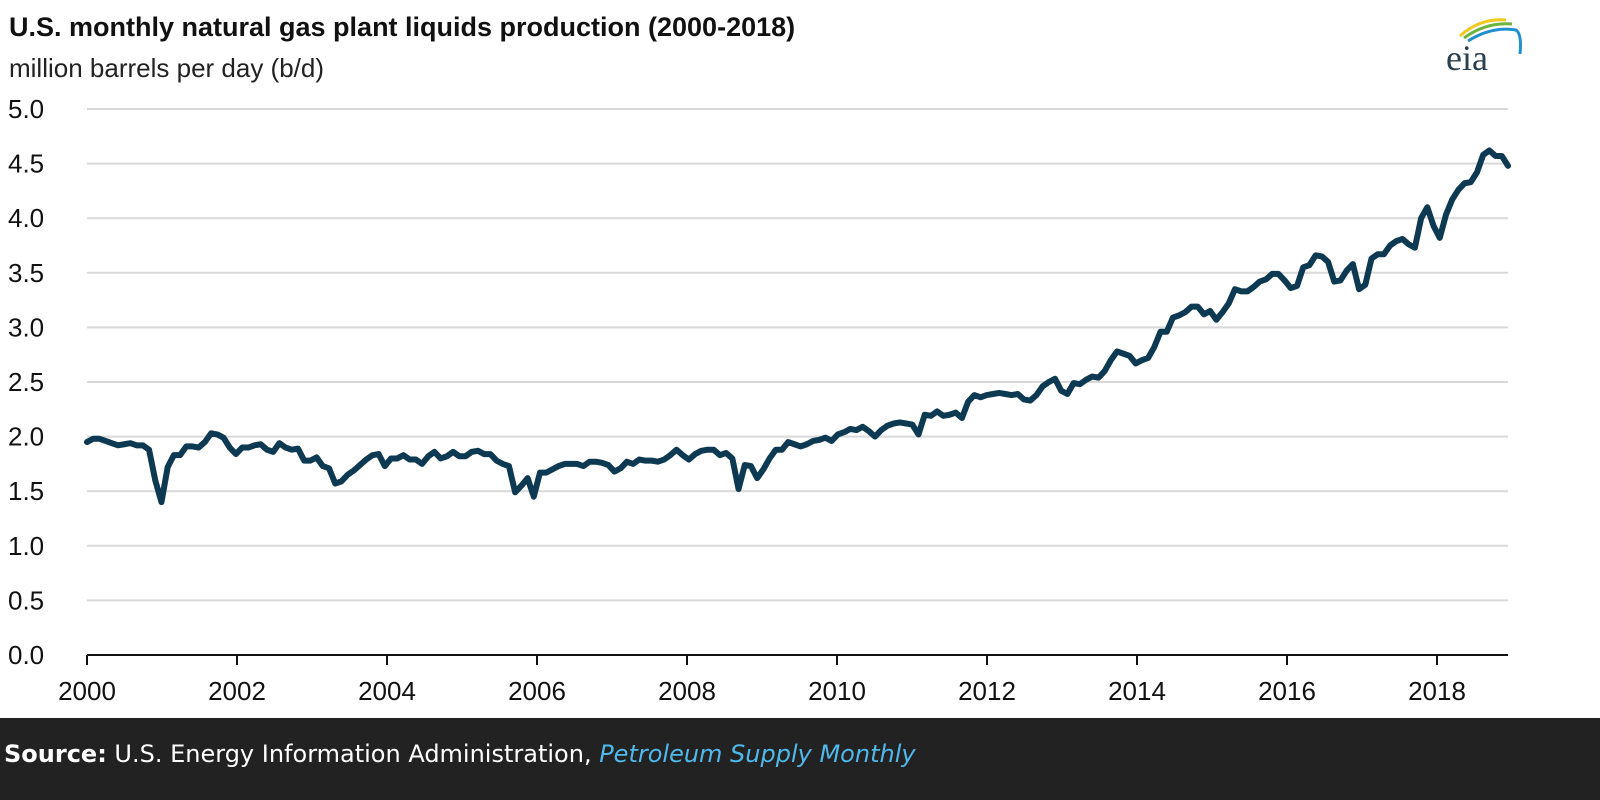 Image resolution: width=1600 pixels, height=800 pixels. What do you see at coordinates (757, 754) in the screenshot?
I see `source-link: Petroleum Supply Monthly` at bounding box center [757, 754].